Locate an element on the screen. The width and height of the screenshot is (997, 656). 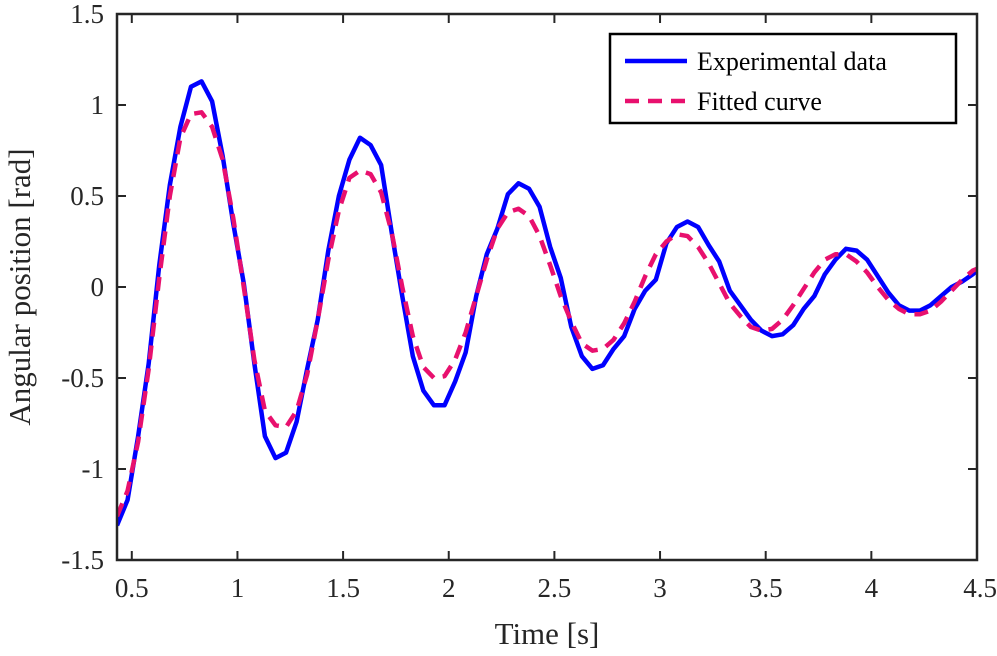
legend-box is located at coordinates (783, 78).